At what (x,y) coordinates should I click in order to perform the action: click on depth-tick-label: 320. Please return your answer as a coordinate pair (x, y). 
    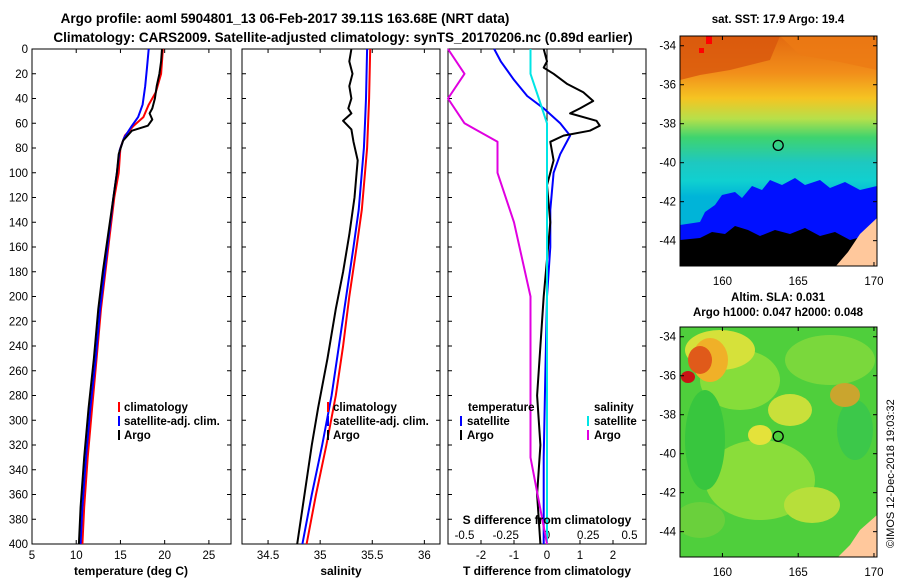
    Looking at the image, I should click on (18, 446).